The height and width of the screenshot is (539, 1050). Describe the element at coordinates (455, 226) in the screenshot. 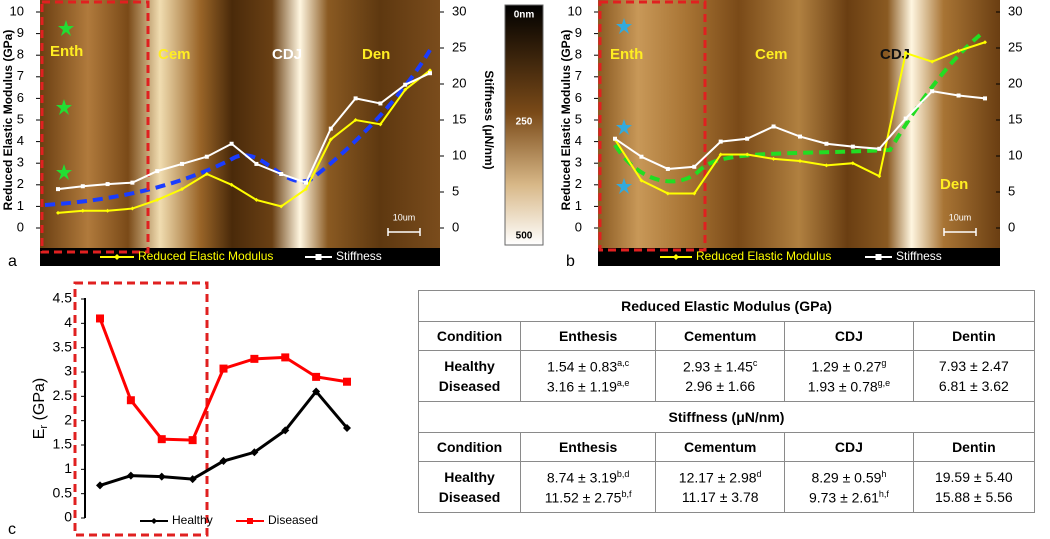

I see `y2-tick-label: 0` at that location.